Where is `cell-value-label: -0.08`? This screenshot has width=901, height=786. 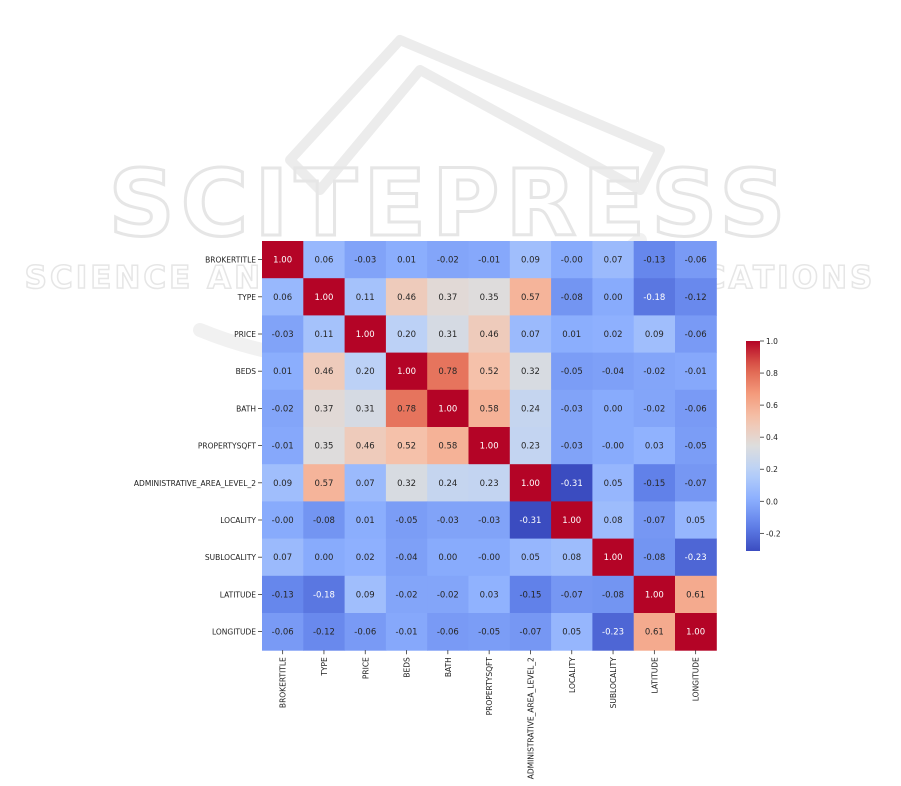 cell-value-label: -0.08 is located at coordinates (572, 298).